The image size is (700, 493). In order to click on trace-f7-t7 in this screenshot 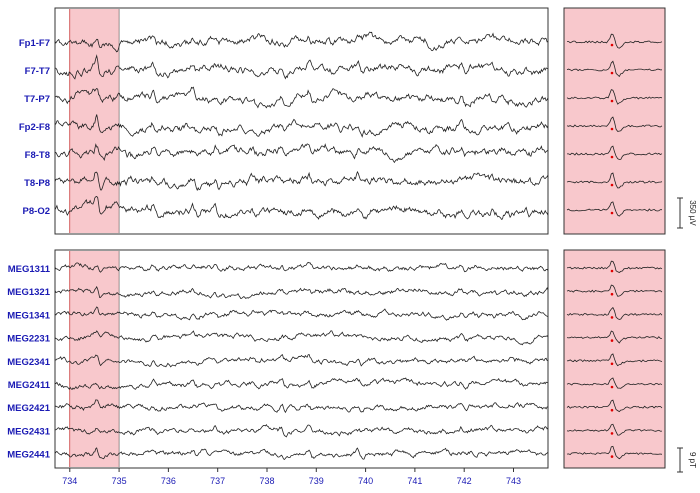, I will do `click(301, 67)`.